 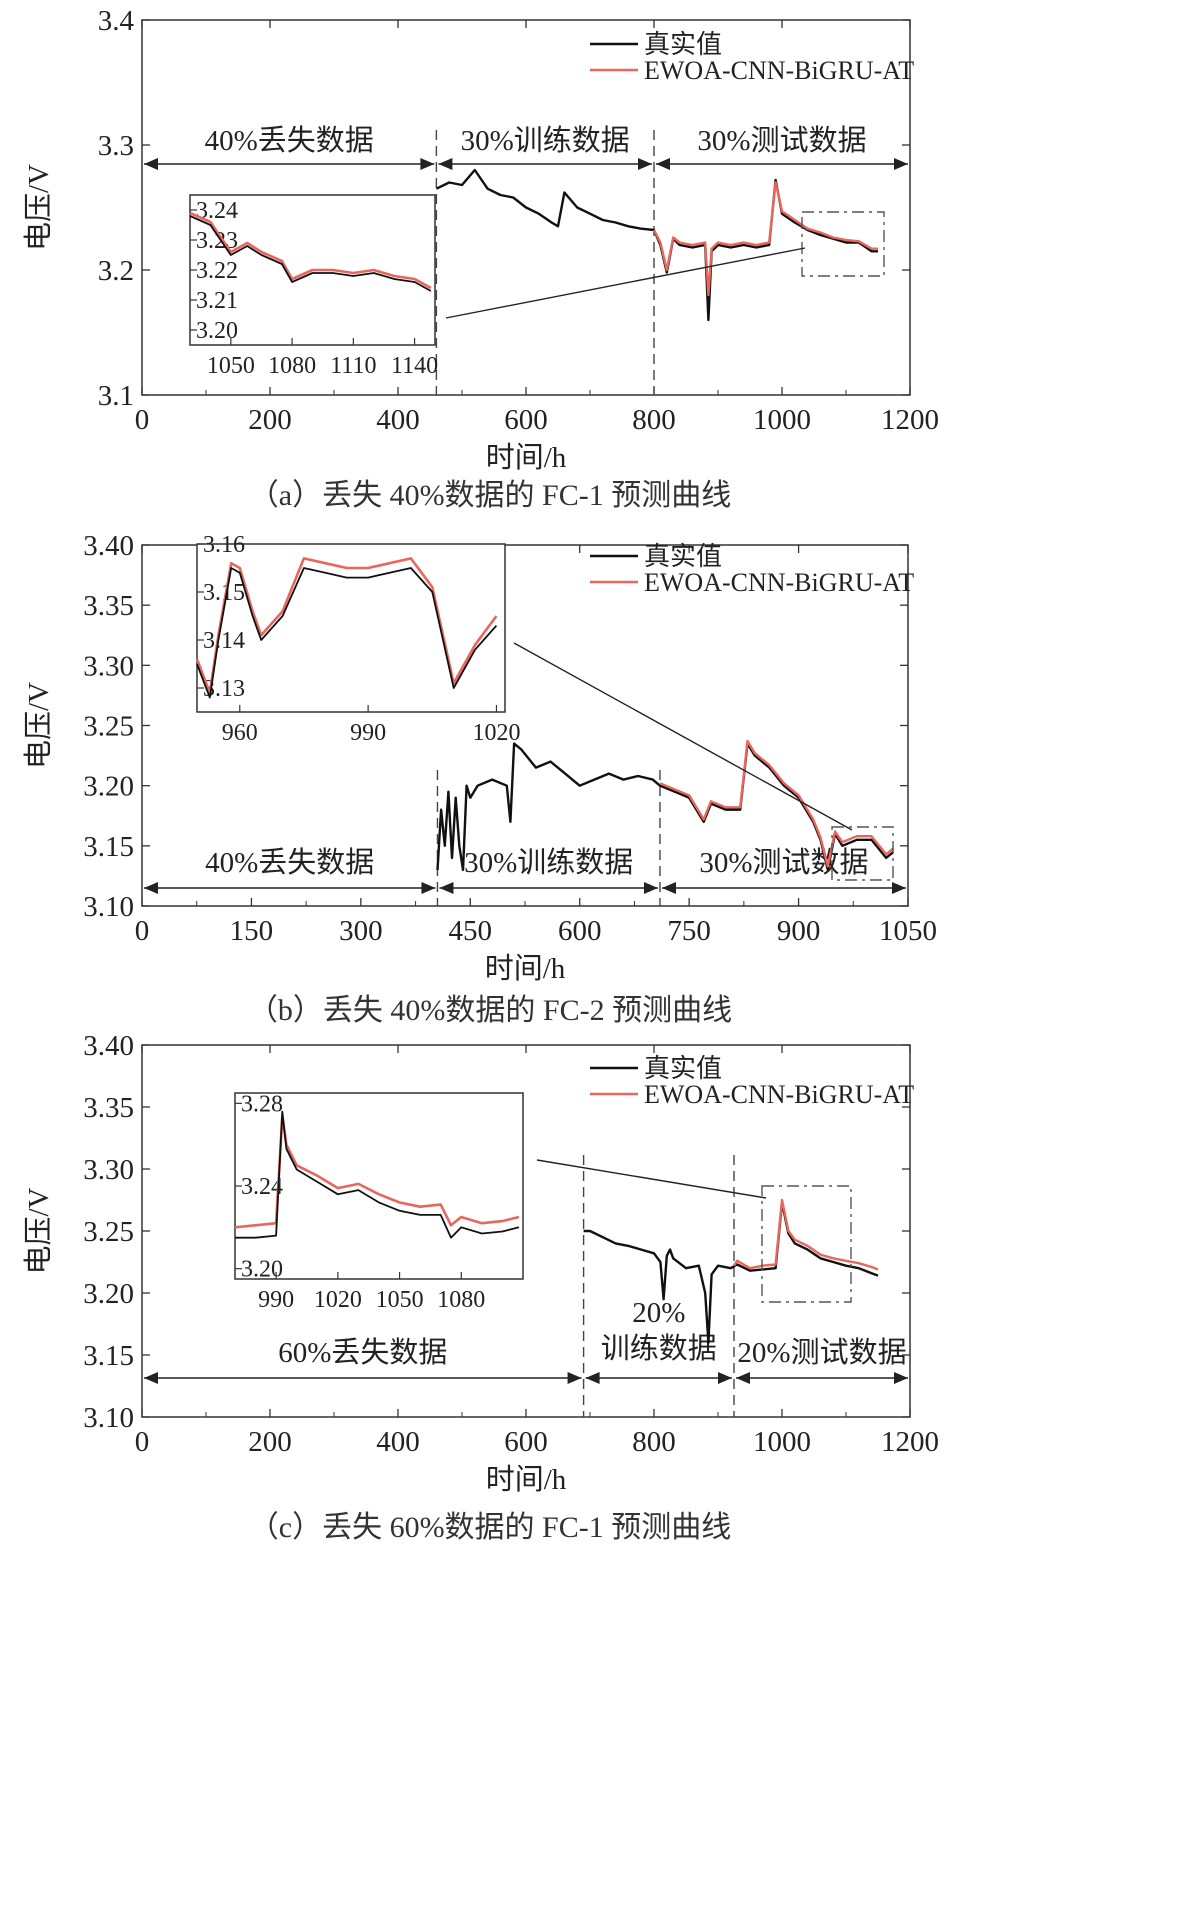 I want to click on inset-y-tick-label: 3.14, so click(x=224, y=641).